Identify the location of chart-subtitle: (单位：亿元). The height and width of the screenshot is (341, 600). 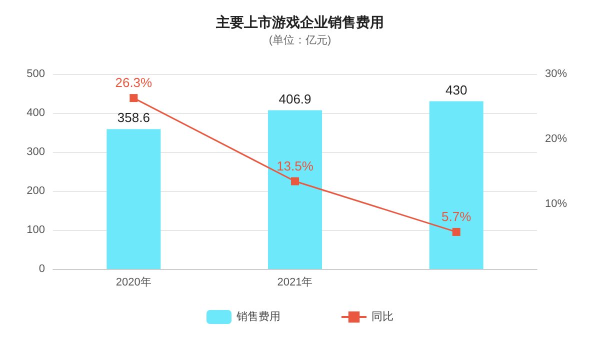
(300, 40).